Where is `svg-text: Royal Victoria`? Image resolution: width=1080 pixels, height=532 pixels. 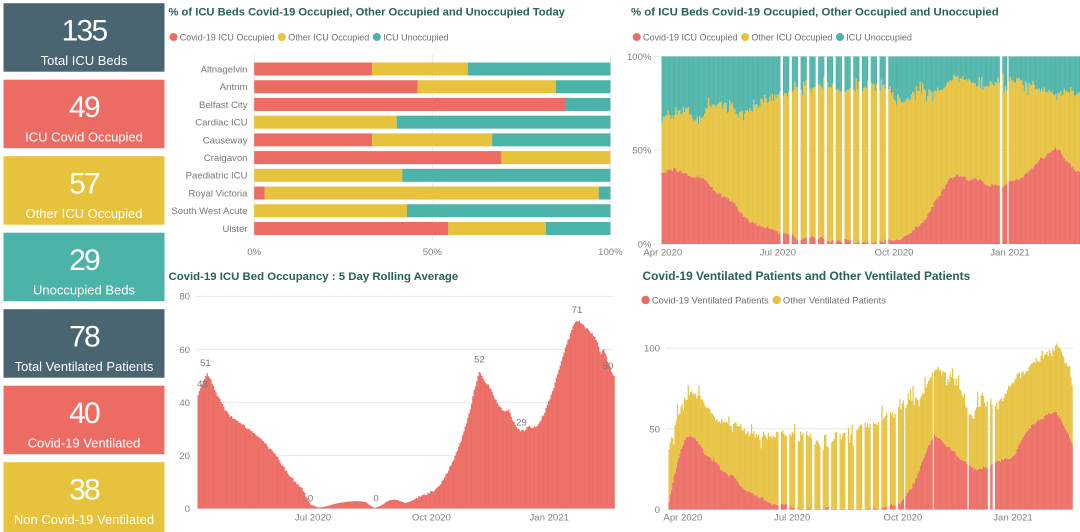 svg-text: Royal Victoria is located at coordinates (218, 193).